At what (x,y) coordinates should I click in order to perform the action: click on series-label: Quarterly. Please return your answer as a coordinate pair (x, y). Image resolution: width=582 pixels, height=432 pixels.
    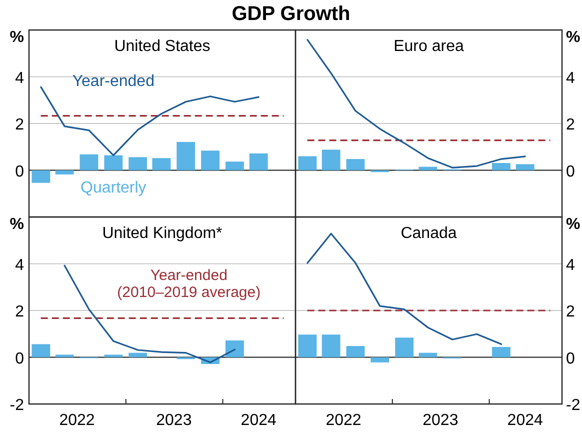
    Looking at the image, I should click on (113, 187).